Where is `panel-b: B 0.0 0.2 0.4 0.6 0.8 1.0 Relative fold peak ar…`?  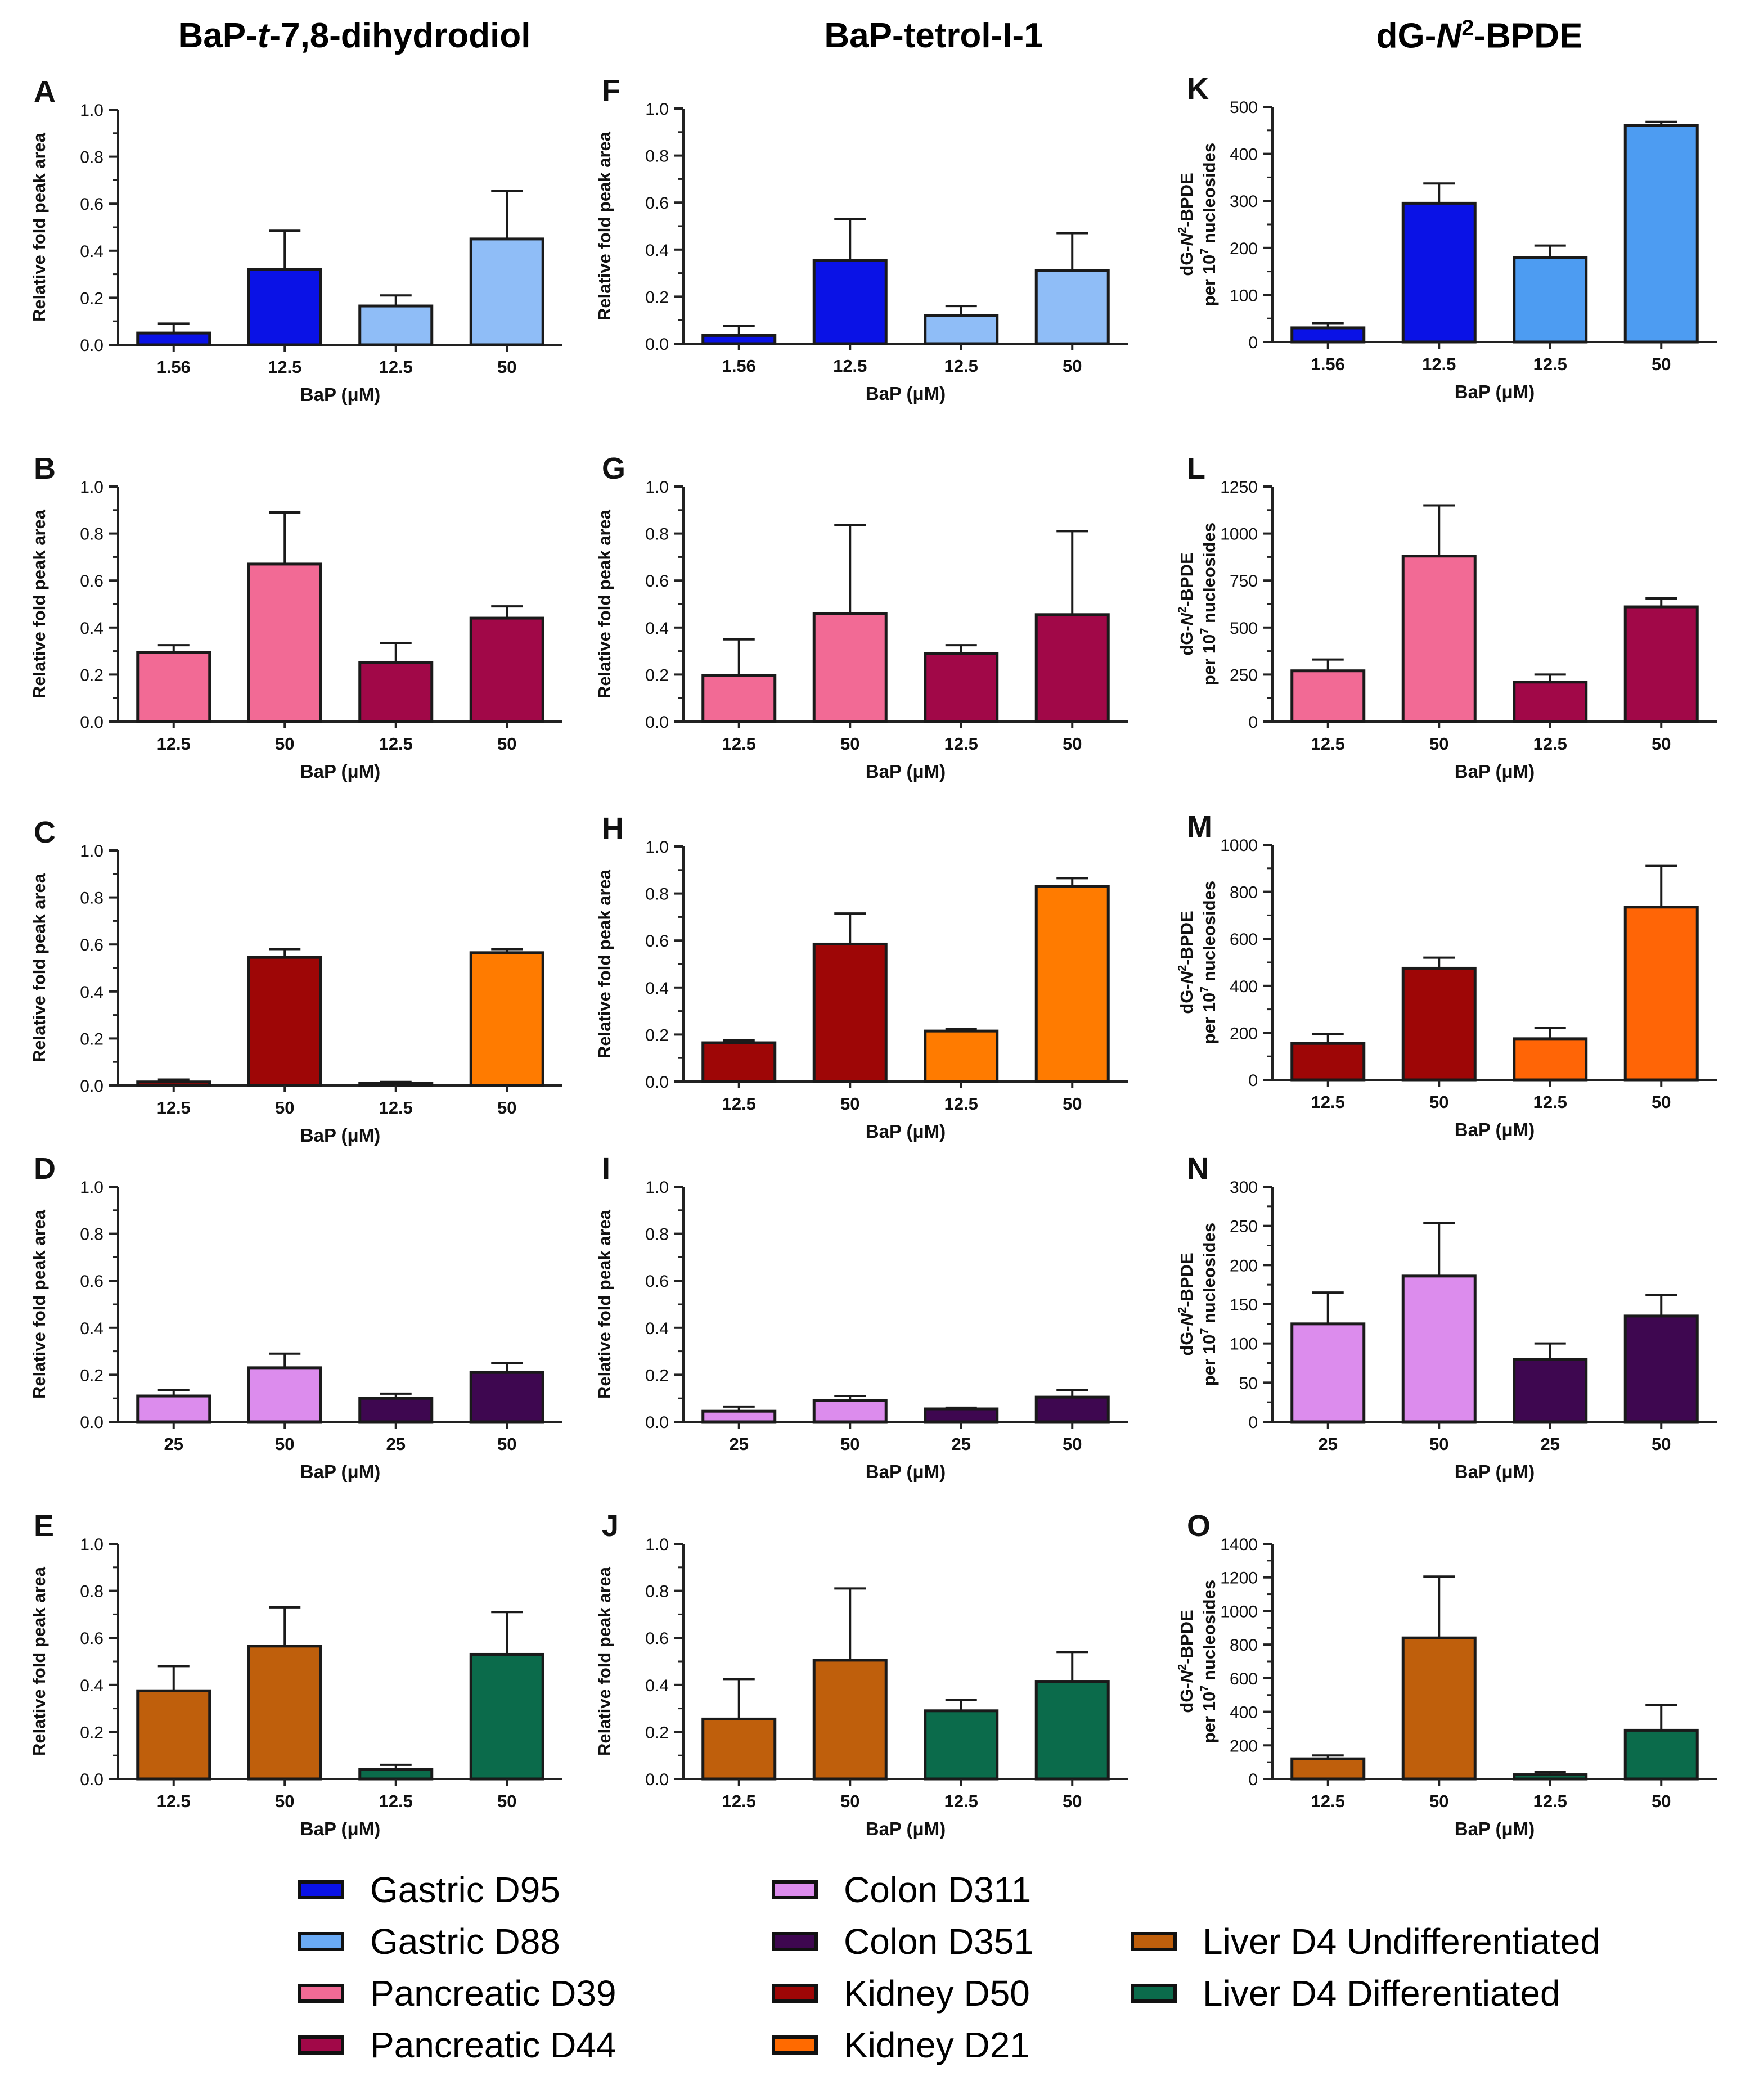
panel-b: B 0.0 0.2 0.4 0.6 0.8 1.0 Relative fold peak ar… is located at coordinates (295, 617).